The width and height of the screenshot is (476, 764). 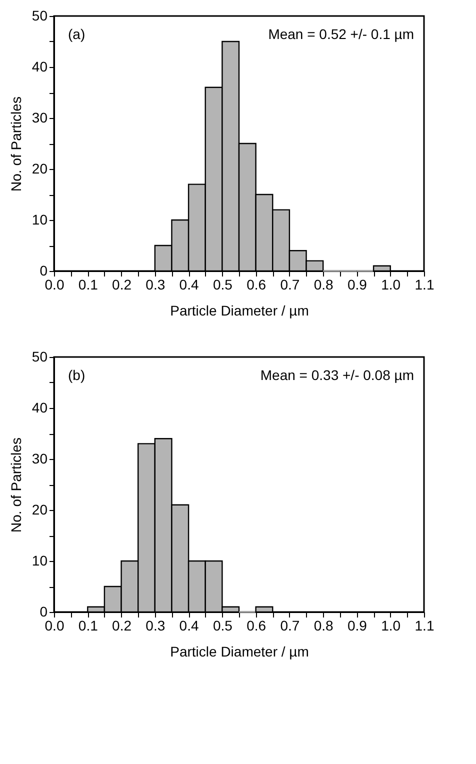 What do you see at coordinates (341, 34) in the screenshot?
I see `annotation: Mean = 0.52 +/- 0.1 µm` at bounding box center [341, 34].